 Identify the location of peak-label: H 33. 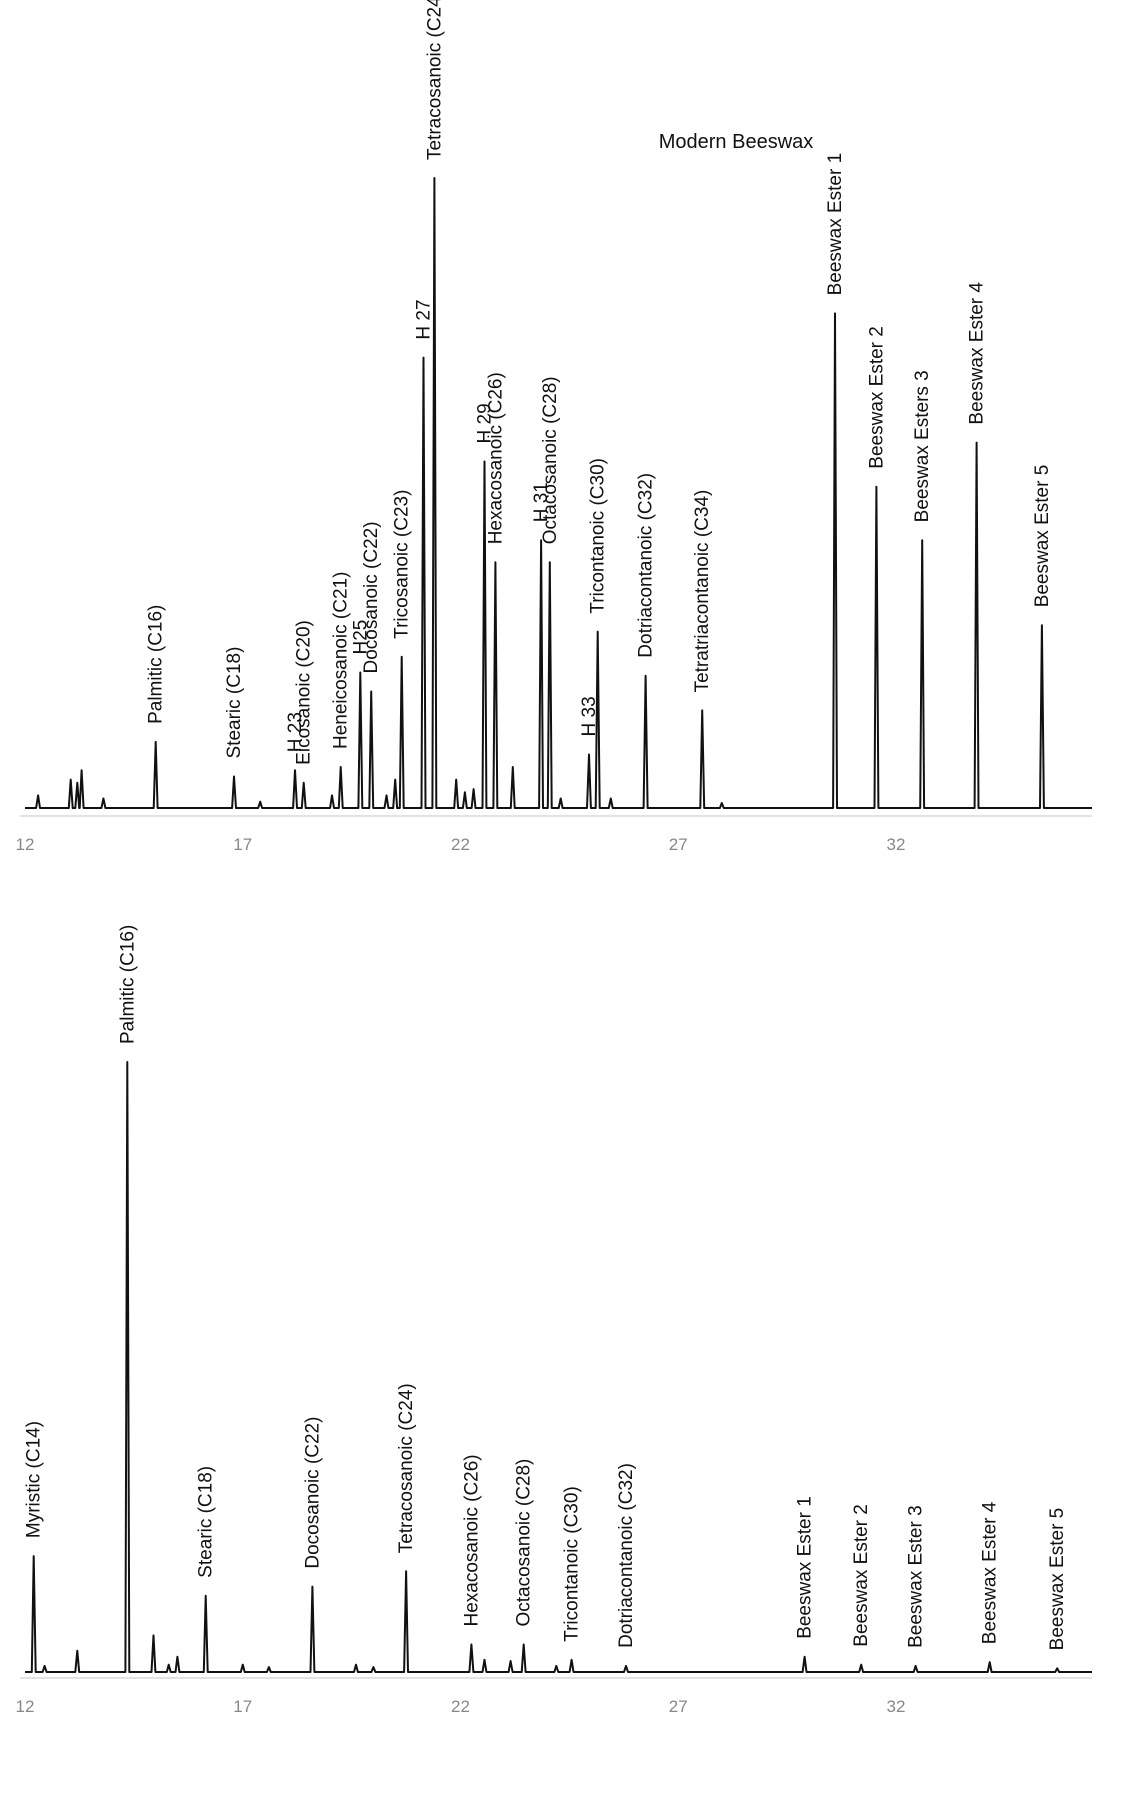
(589, 716).